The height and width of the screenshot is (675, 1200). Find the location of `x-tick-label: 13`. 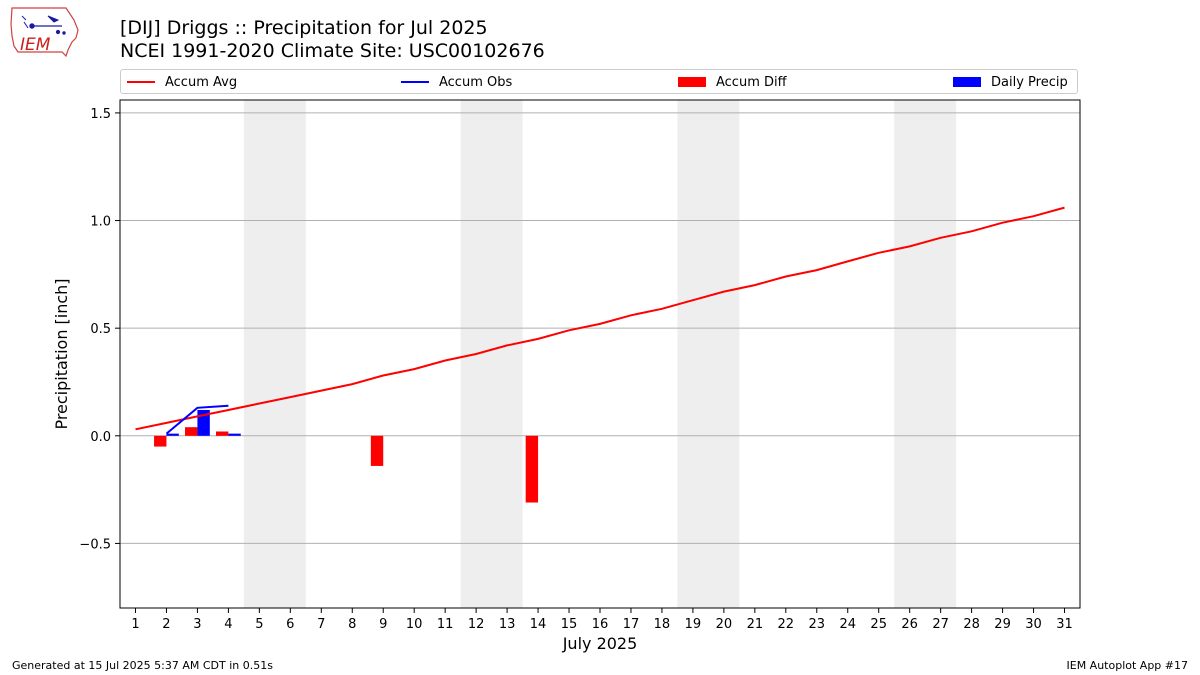

x-tick-label: 13 is located at coordinates (507, 624).